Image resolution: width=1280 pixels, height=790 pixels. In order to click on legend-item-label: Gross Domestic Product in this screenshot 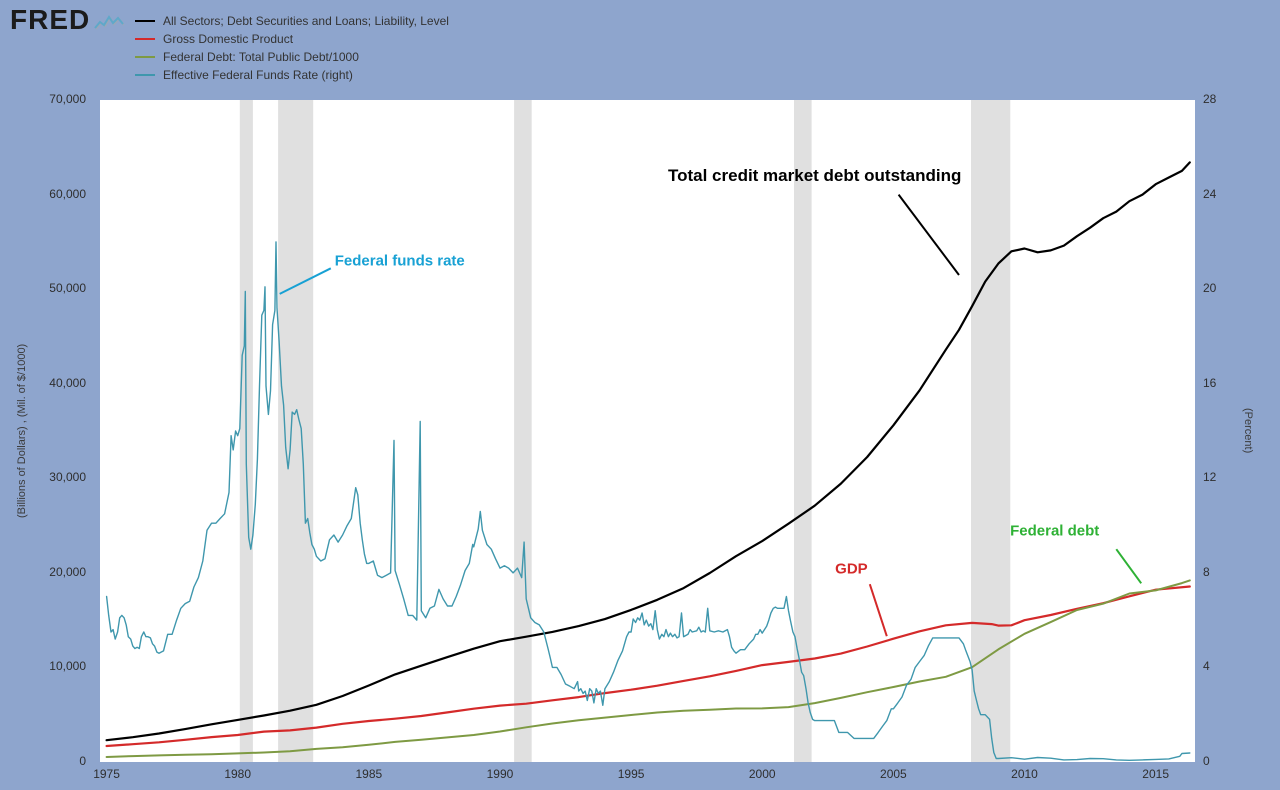, I will do `click(228, 39)`.